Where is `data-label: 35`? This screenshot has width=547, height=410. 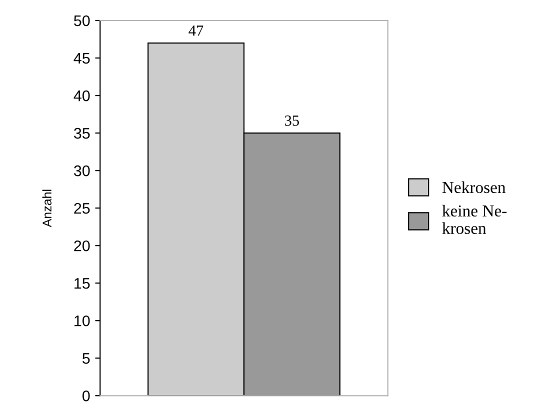
data-label: 35 is located at coordinates (292, 121).